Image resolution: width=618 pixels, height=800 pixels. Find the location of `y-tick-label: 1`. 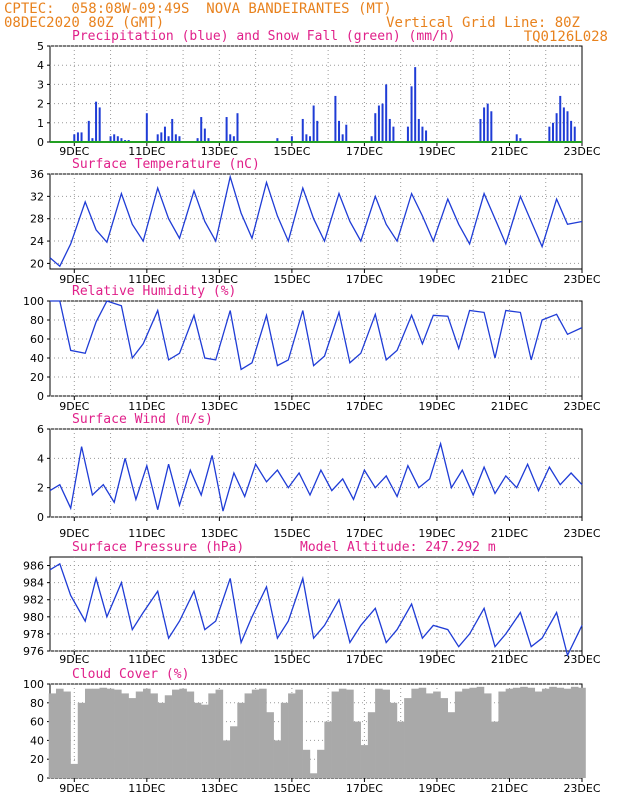

y-tick-label: 1 is located at coordinates (40, 123).